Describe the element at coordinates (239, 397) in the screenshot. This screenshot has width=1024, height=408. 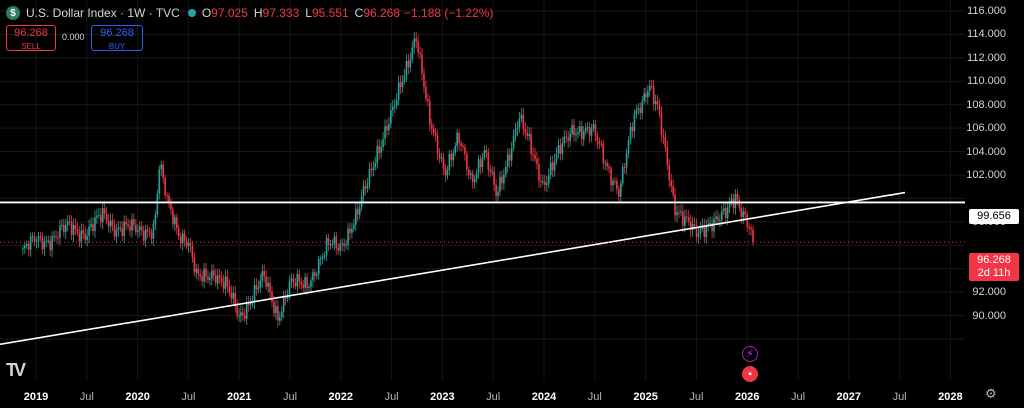
I see `time-tick-label: 2021` at that location.